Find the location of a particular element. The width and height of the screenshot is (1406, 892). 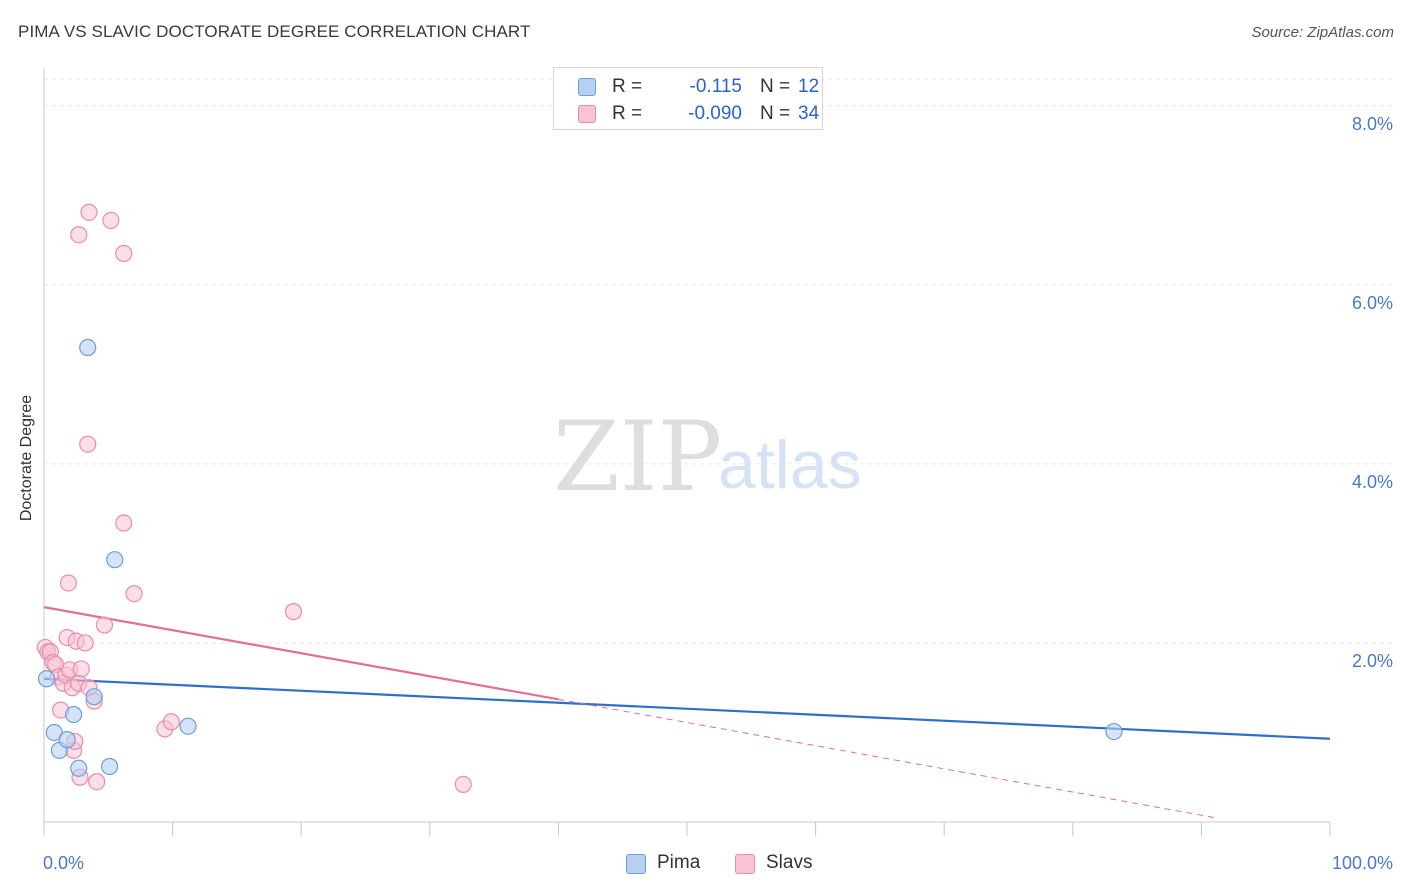

watermark-zip: ZIP is located at coordinates (637, 457).